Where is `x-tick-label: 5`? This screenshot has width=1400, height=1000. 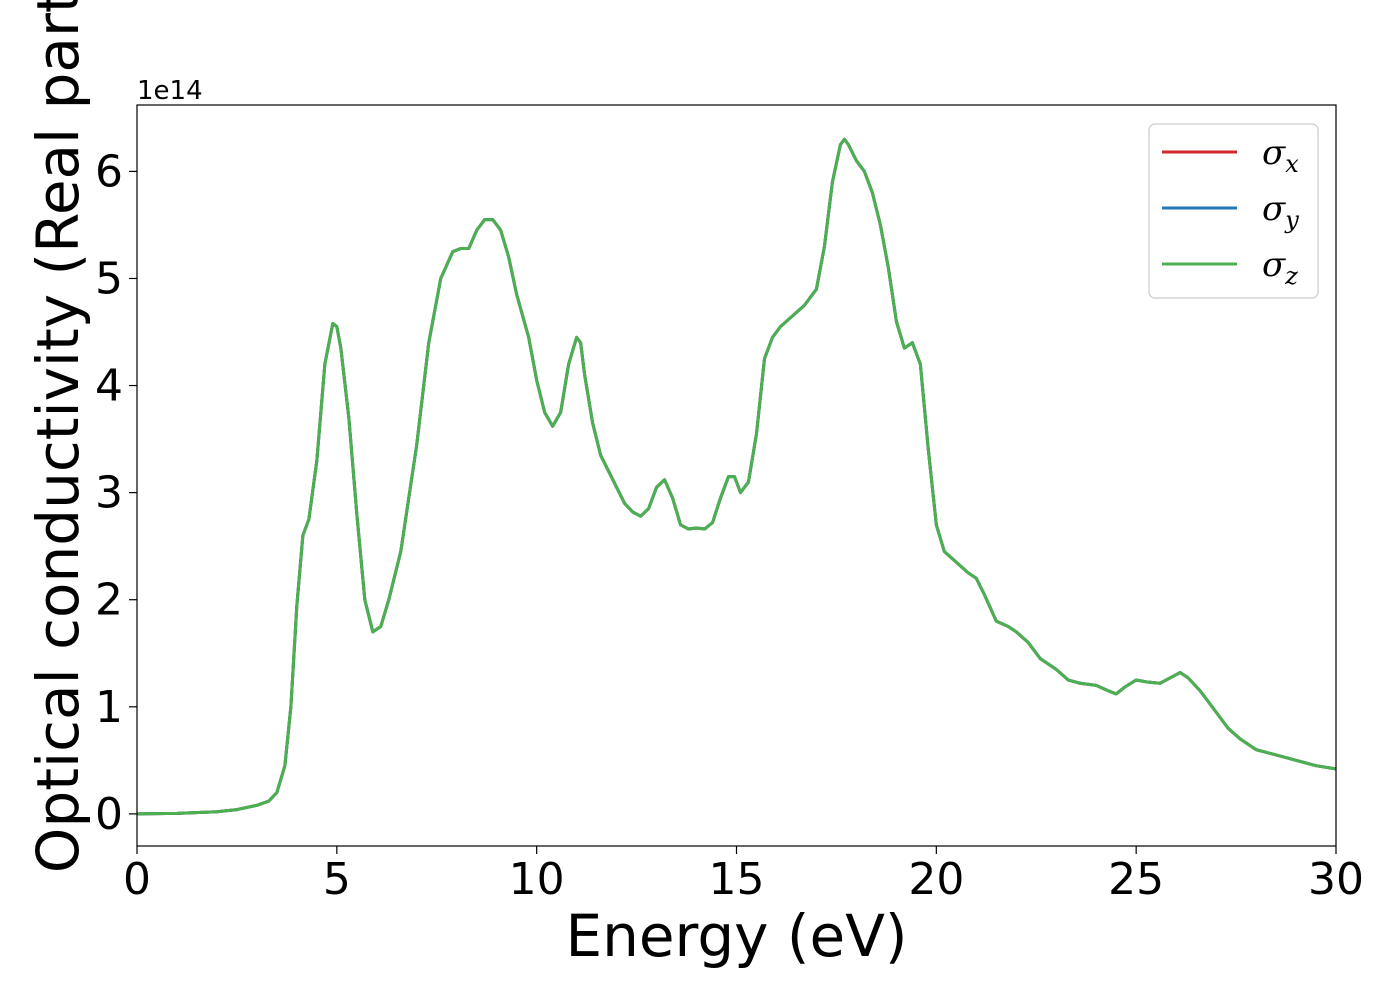
x-tick-label: 5 is located at coordinates (337, 879).